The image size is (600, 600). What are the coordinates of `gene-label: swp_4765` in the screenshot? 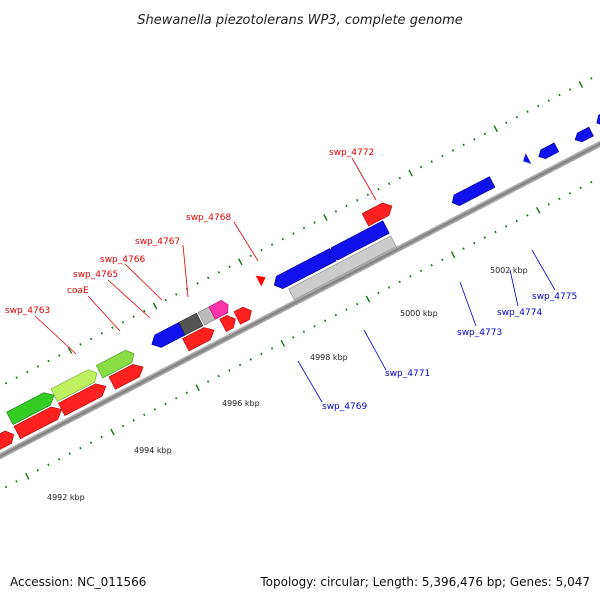 It's located at (95, 275).